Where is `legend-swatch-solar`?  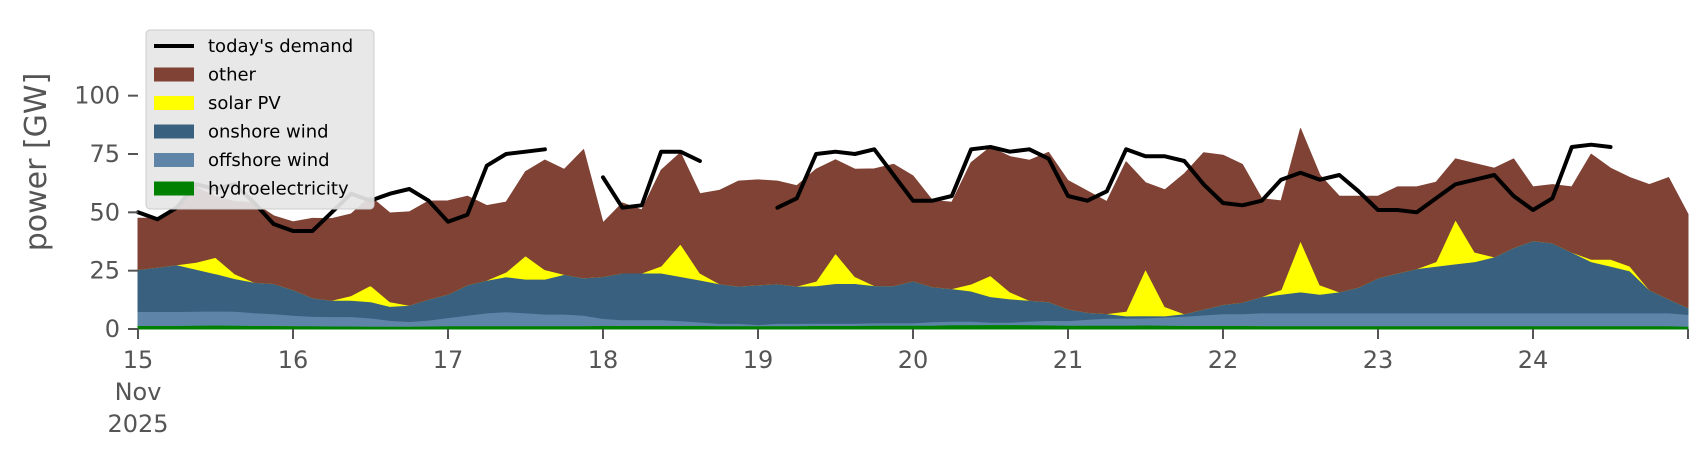
legend-swatch-solar is located at coordinates (174, 103).